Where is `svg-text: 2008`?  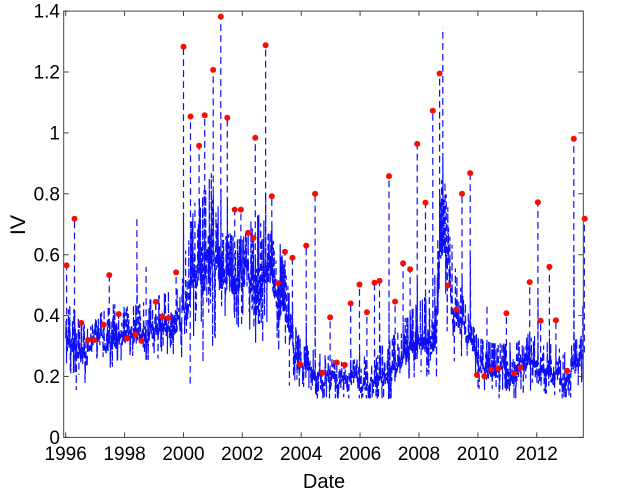
svg-text: 2008 is located at coordinates (419, 454).